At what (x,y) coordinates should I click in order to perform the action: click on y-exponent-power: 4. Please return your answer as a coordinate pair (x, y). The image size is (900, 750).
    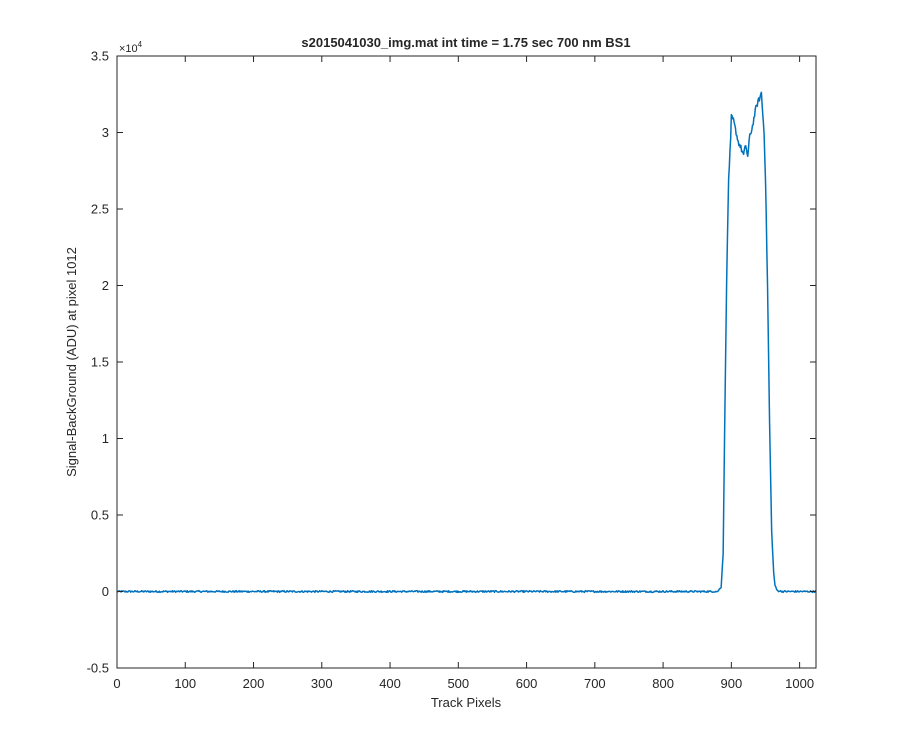
    Looking at the image, I should click on (140, 44).